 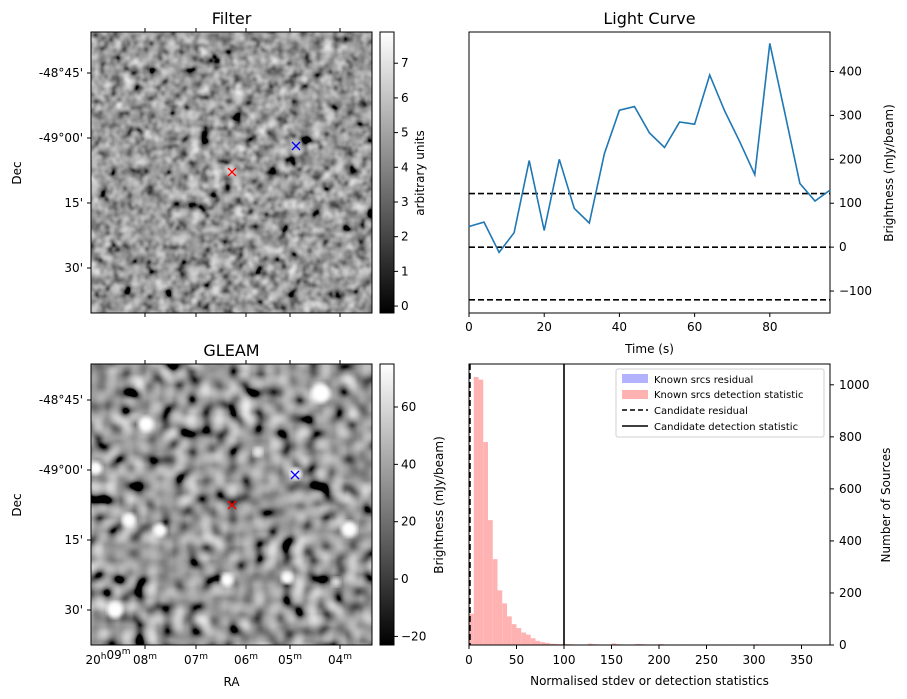 What do you see at coordinates (649, 18) in the screenshot?
I see `lightcurve-title: Light Curve` at bounding box center [649, 18].